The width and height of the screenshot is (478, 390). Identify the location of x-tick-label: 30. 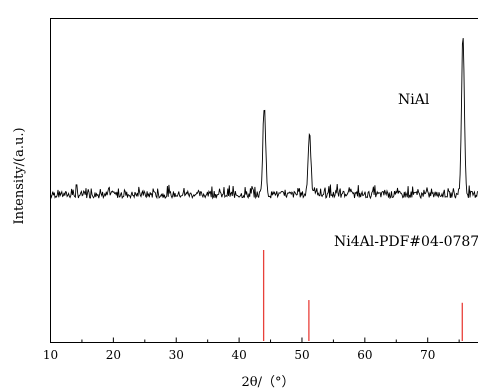
(176, 355).